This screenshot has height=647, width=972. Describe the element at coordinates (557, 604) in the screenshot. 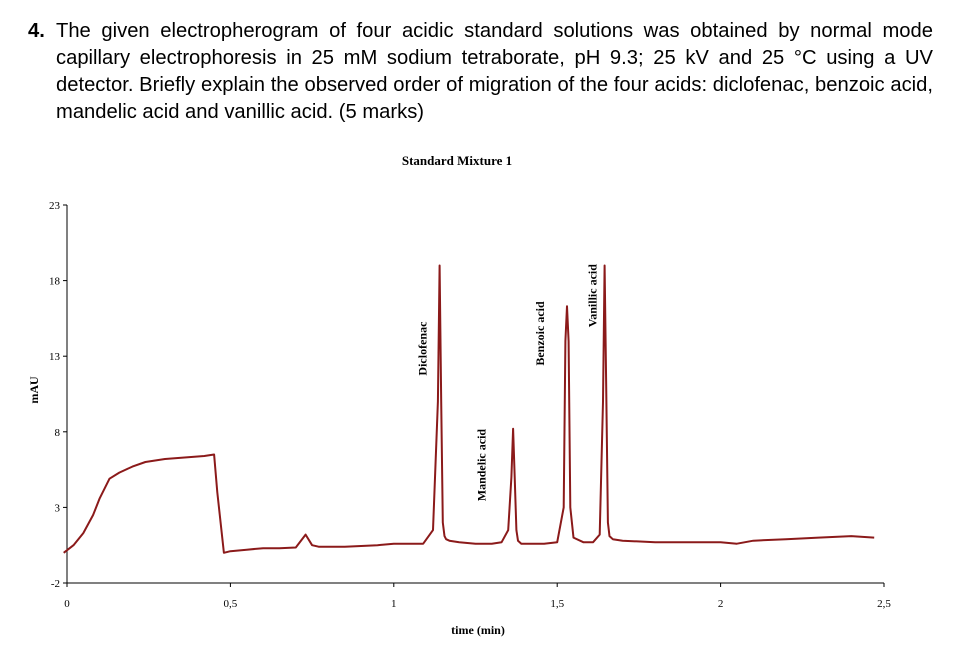

I see `x-tick-label: 1,5` at that location.